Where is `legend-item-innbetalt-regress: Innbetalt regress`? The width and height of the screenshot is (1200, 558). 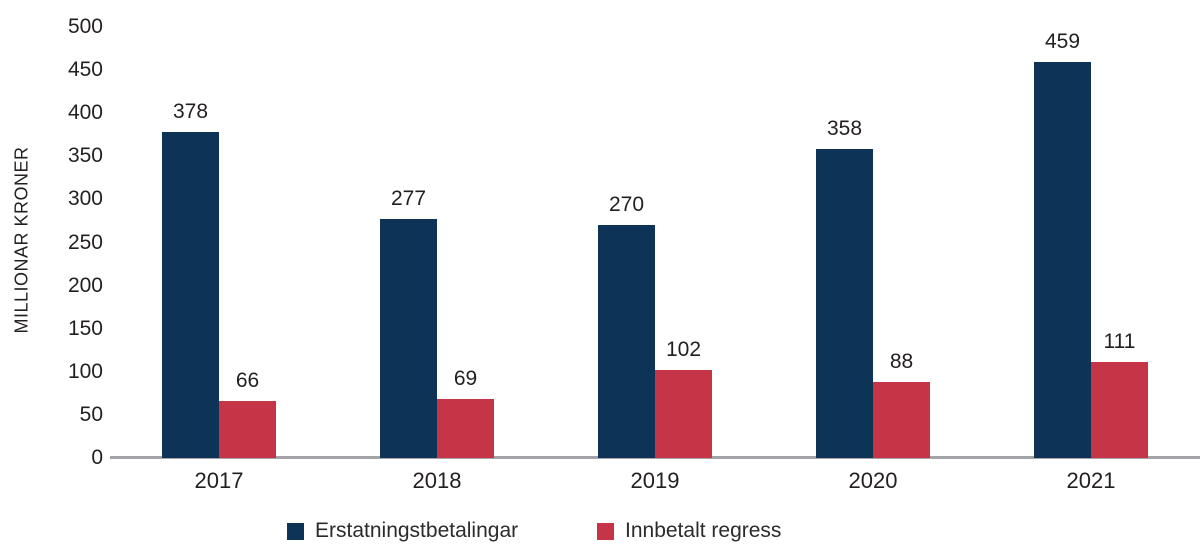 legend-item-innbetalt-regress: Innbetalt regress is located at coordinates (689, 531).